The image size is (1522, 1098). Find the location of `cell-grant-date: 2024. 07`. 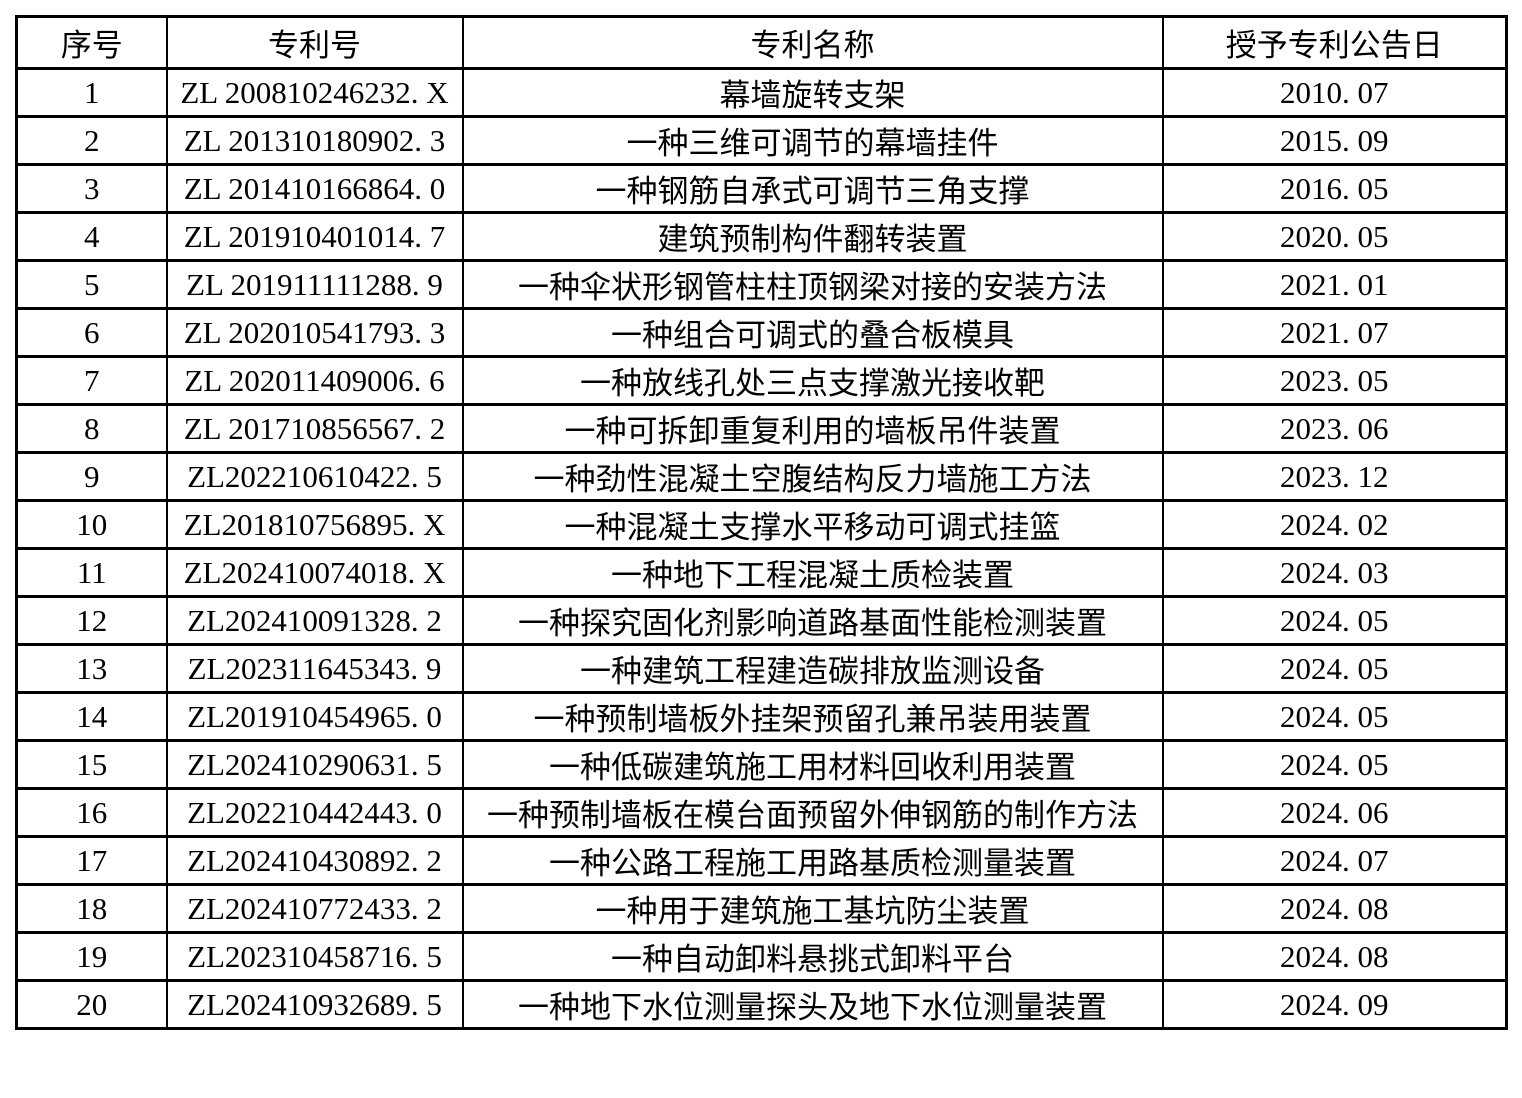

cell-grant-date: 2024. 07 is located at coordinates (1334, 860).